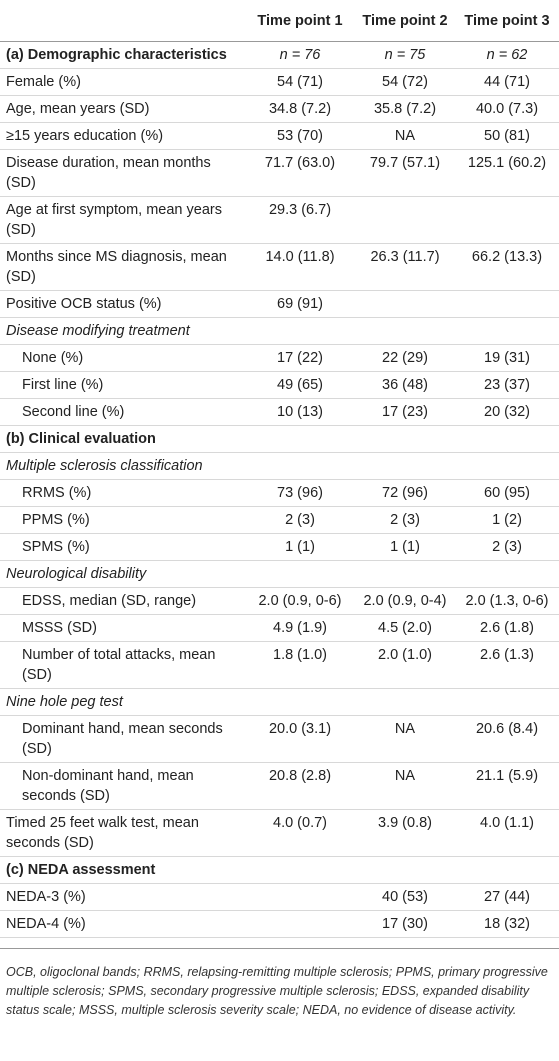  I want to click on table-row: RRMS (%) 73 (96) 72 (96) 60 (95), so click(279, 493).